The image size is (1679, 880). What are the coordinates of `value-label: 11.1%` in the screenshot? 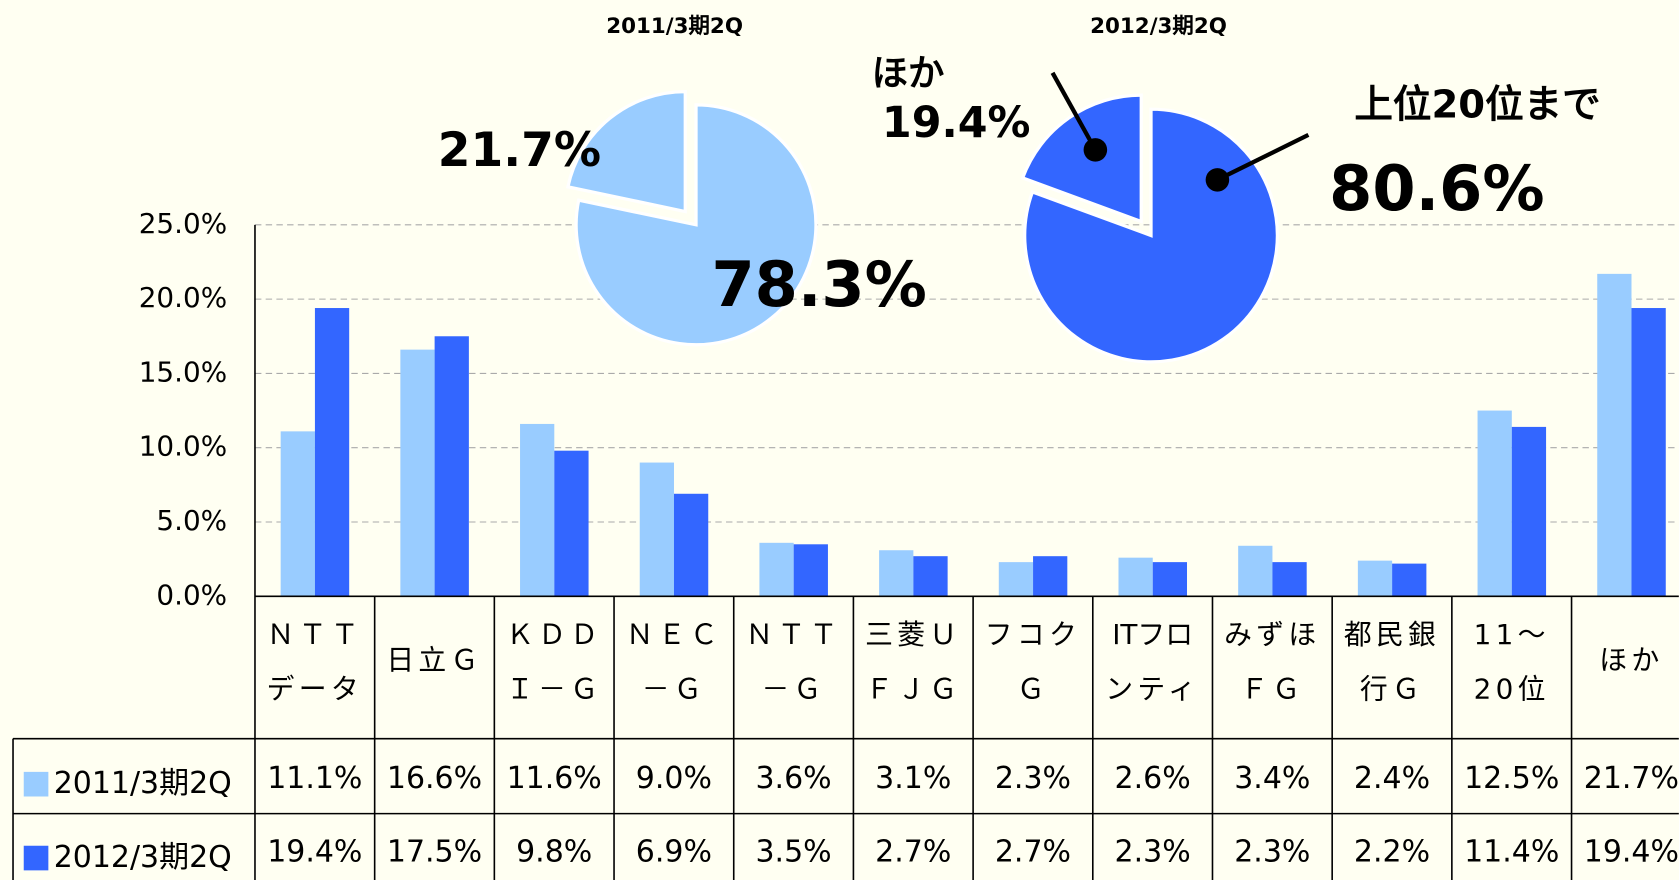 It's located at (314, 778).